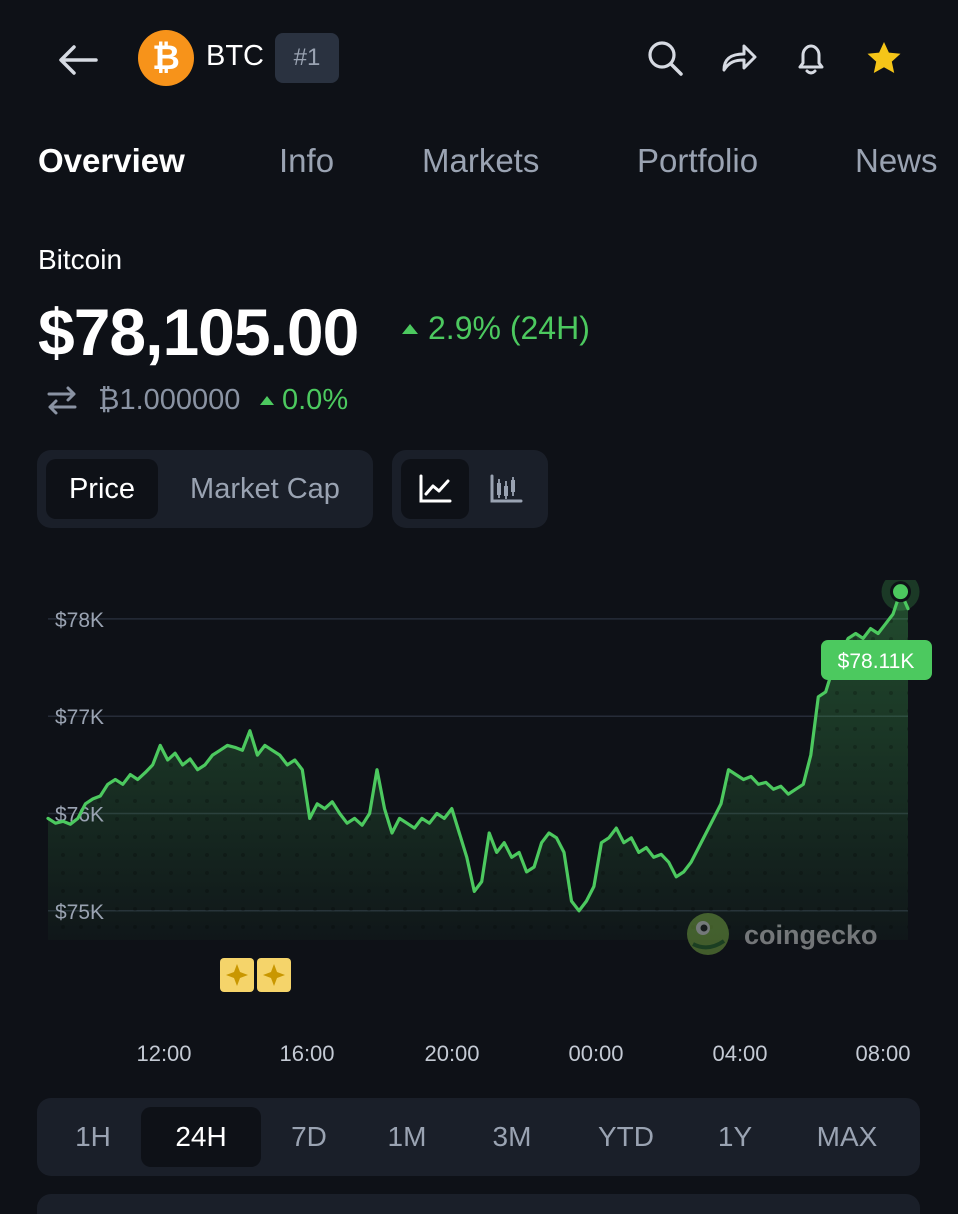  Describe the element at coordinates (198, 332) in the screenshot. I see `current-price: $78,105.00` at that location.